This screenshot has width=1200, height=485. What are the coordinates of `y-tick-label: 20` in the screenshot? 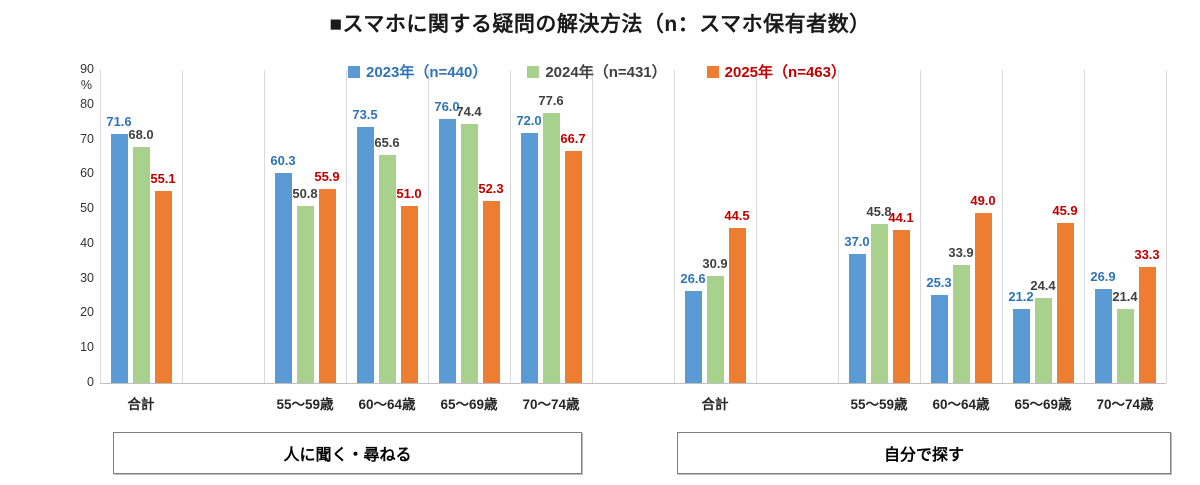 It's located at (87, 312).